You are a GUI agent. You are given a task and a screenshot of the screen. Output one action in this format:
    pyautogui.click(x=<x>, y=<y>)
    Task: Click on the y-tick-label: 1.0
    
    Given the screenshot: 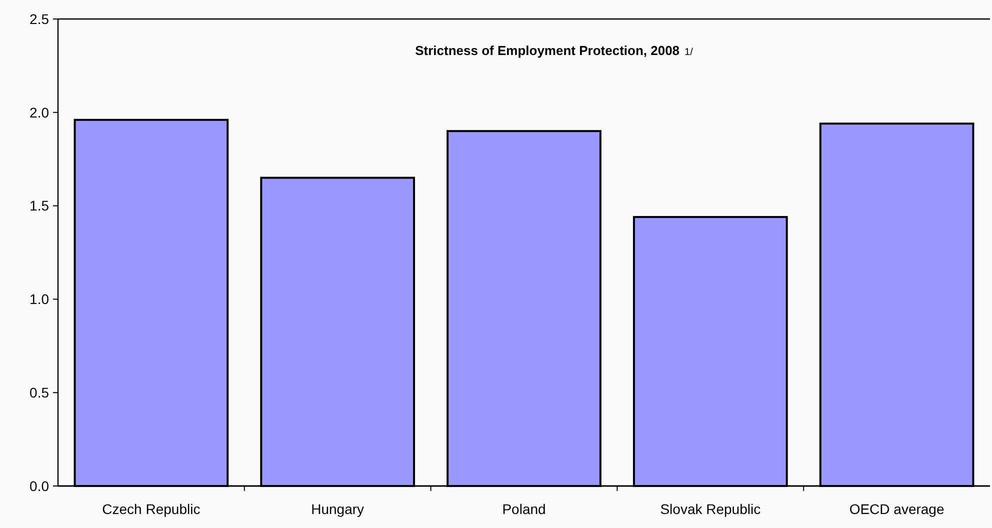 What is the action you would take?
    pyautogui.click(x=40, y=299)
    